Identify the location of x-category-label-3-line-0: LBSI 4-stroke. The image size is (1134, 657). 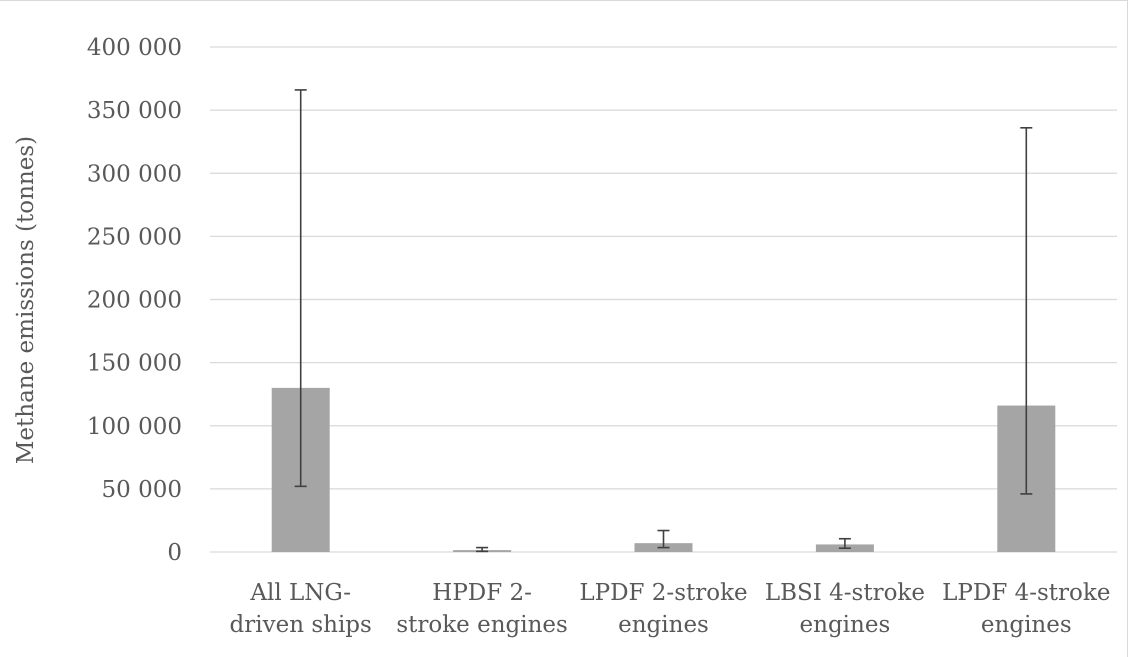
(845, 593).